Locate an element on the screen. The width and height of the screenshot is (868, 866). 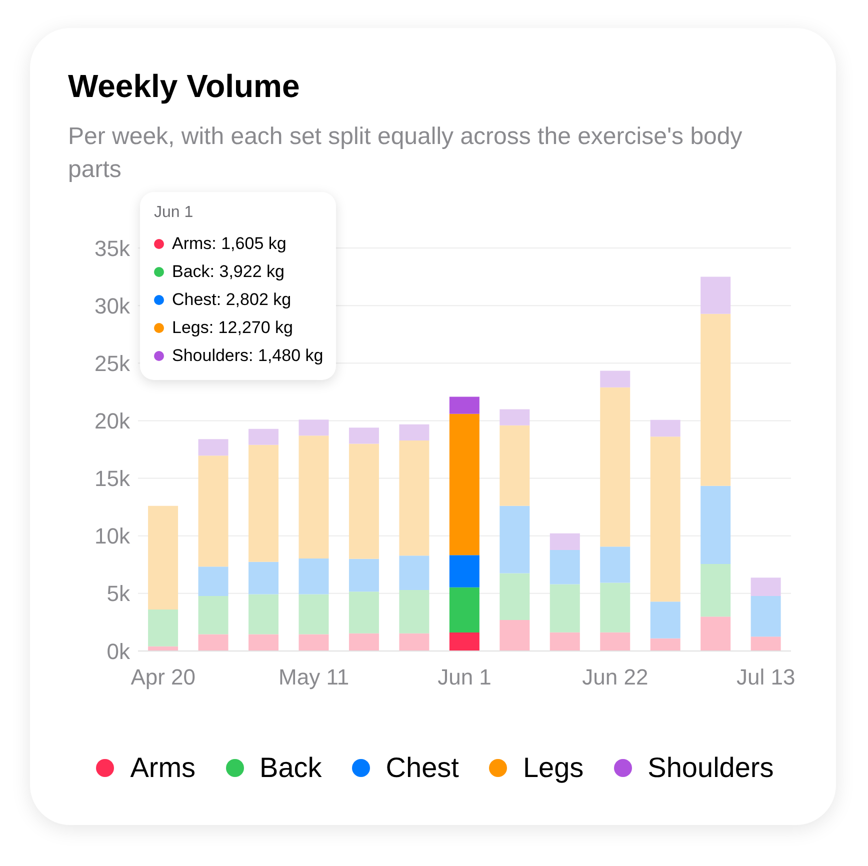
chart-subtitle: Per week, with each set split equally across the exercise's body parts is located at coordinates (406, 153).